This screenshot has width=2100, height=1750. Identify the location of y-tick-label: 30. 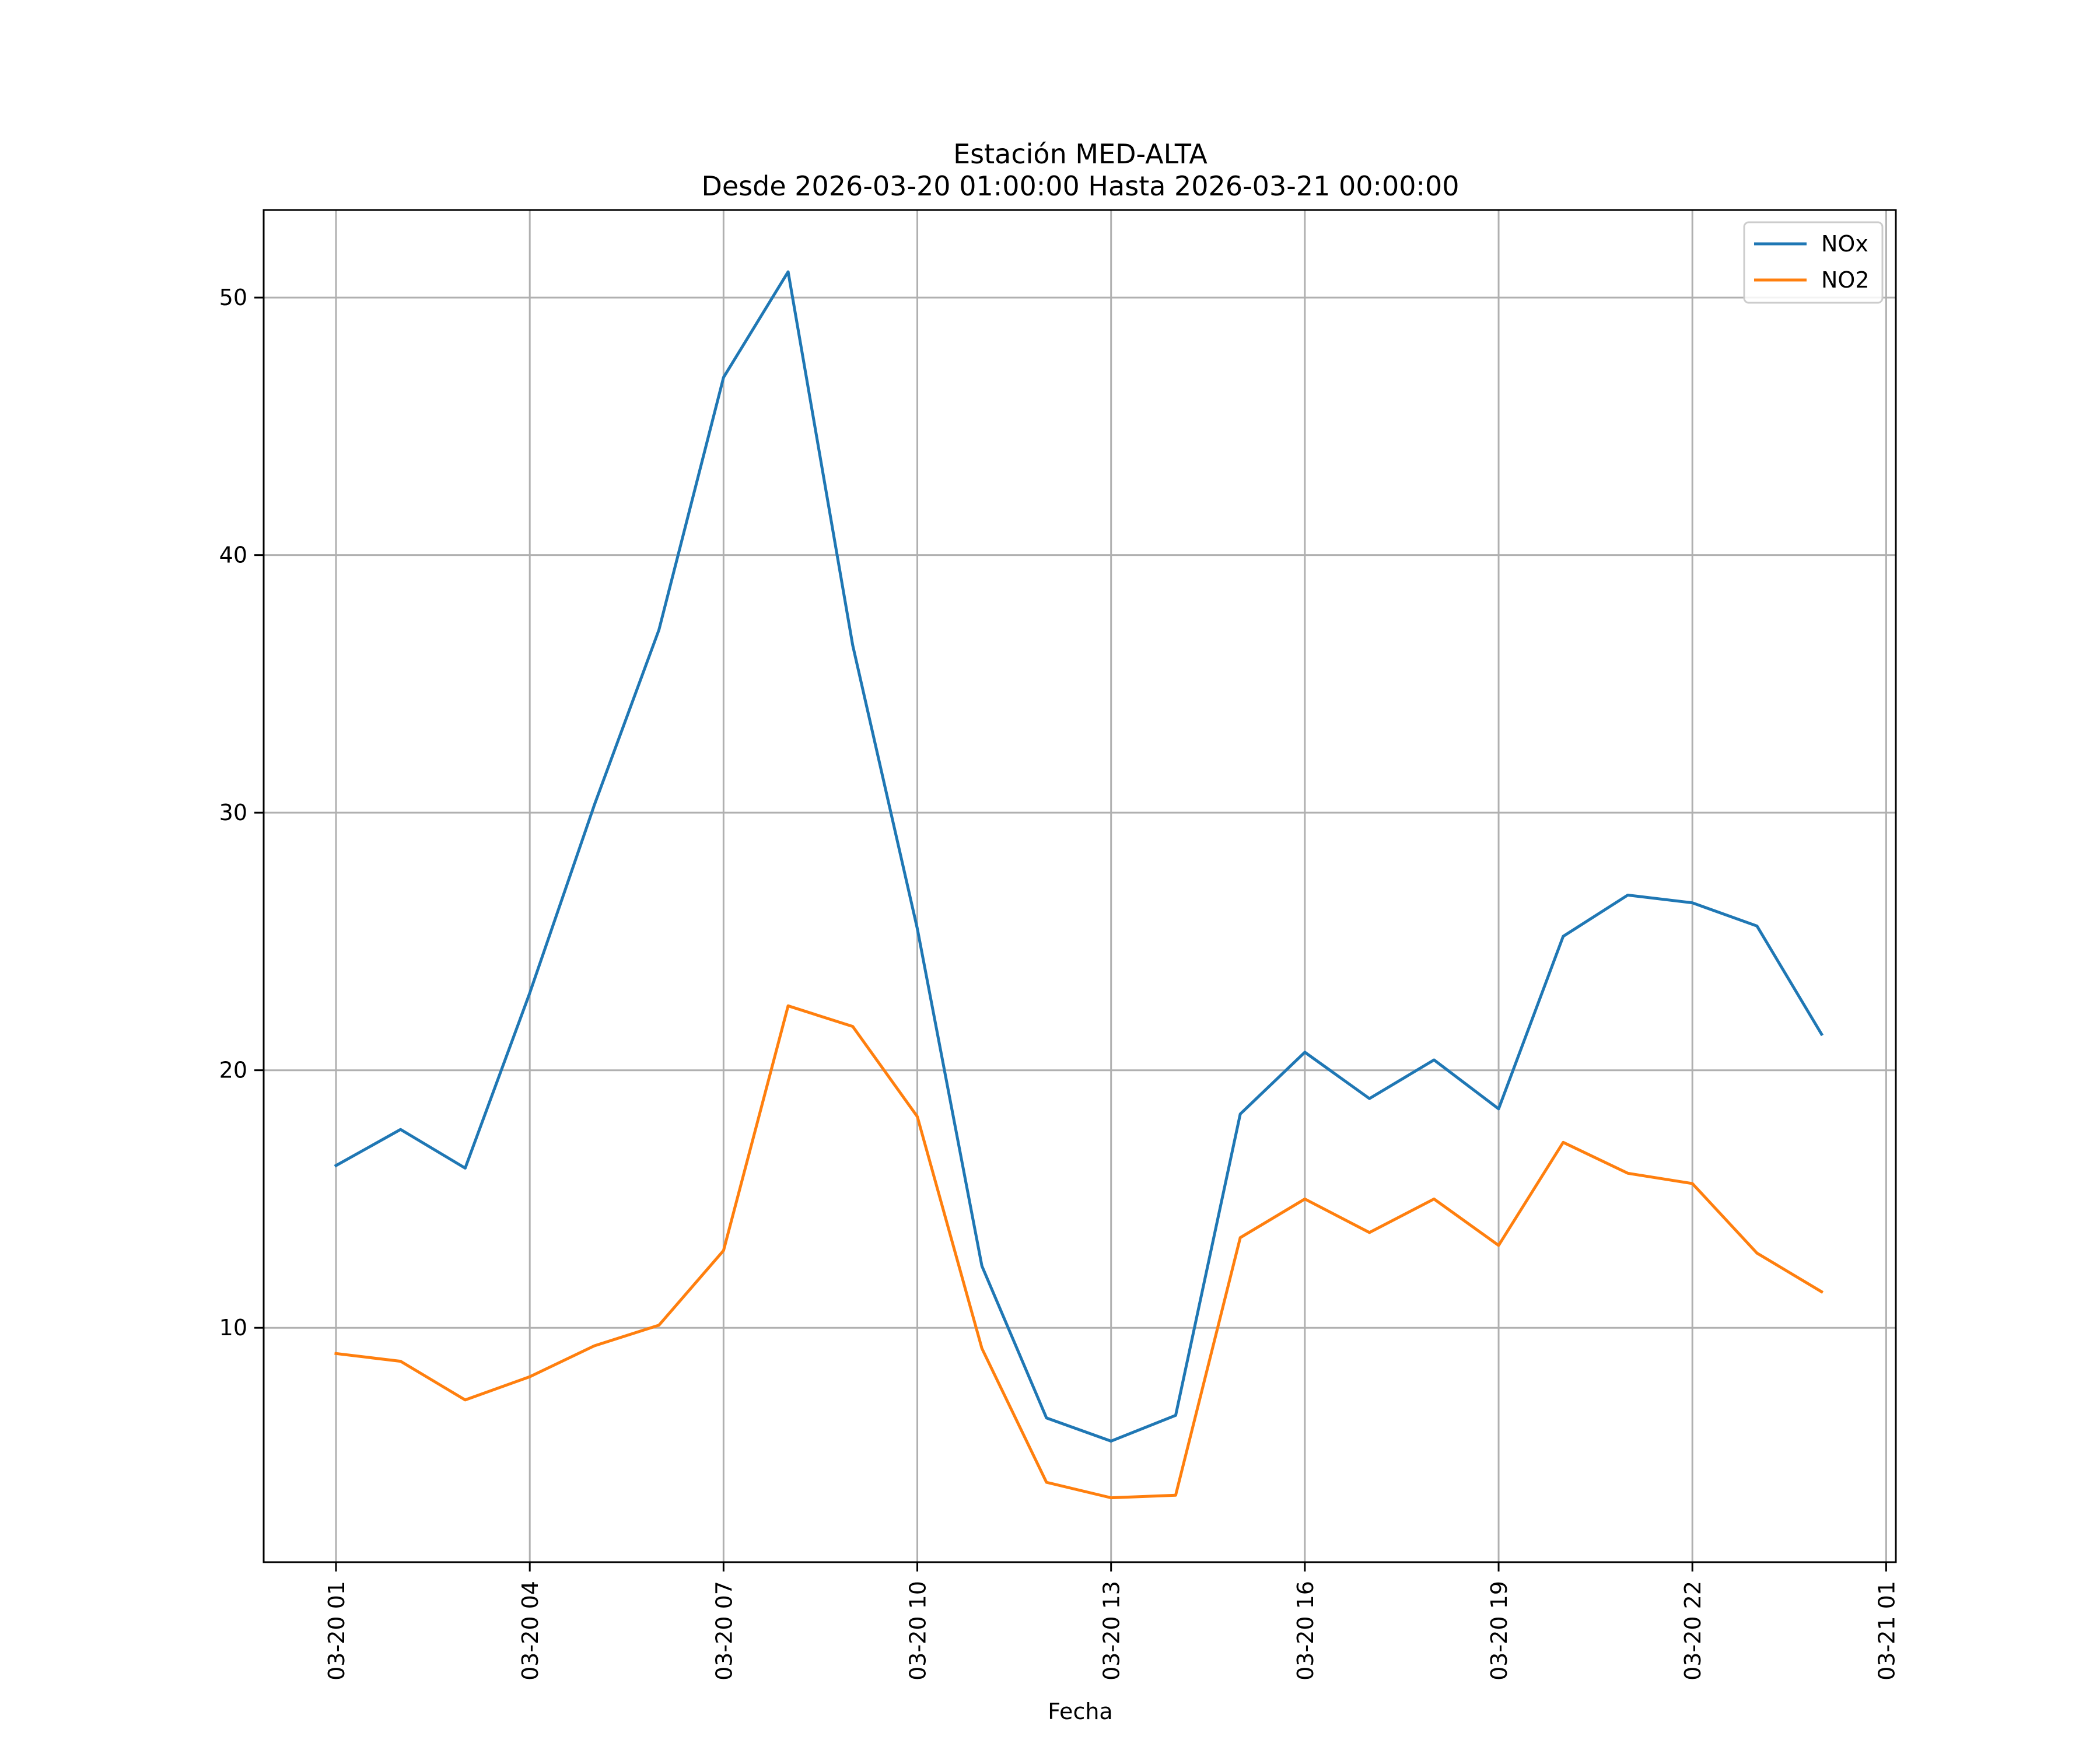
(233, 813).